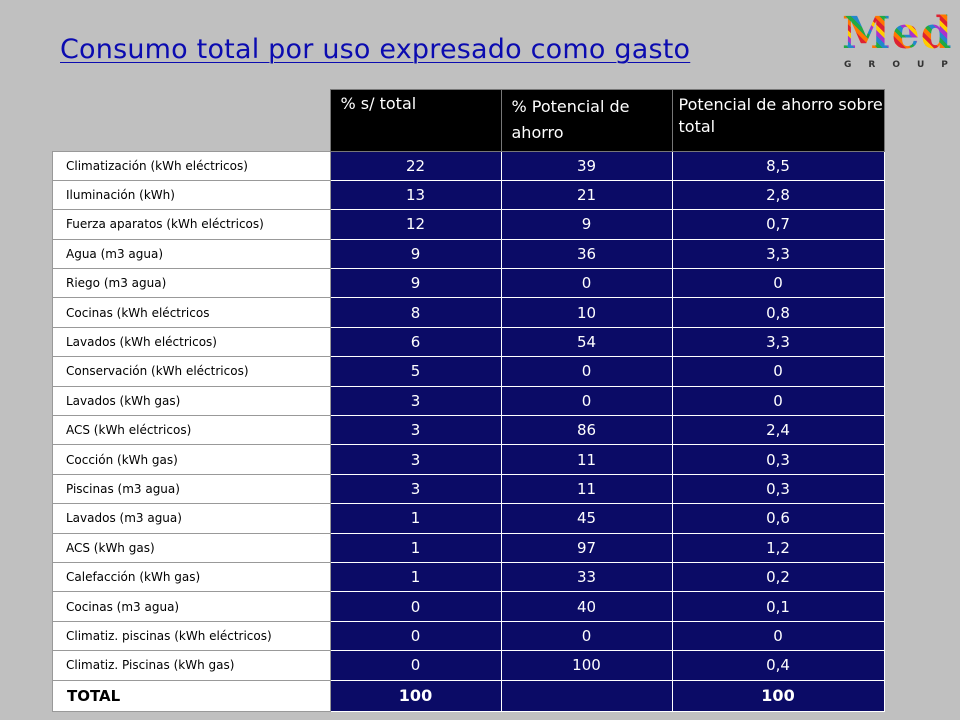 This screenshot has height=720, width=960. What do you see at coordinates (778, 577) in the screenshot?
I see `cell-potencial-ahorro: 0,2` at bounding box center [778, 577].